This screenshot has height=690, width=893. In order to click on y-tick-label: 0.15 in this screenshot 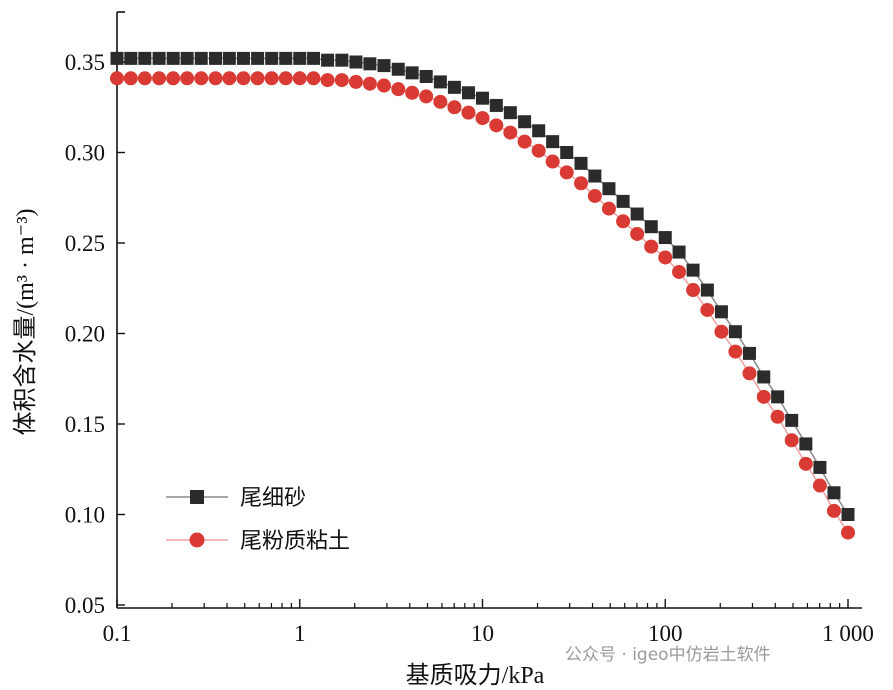, I will do `click(85, 424)`.